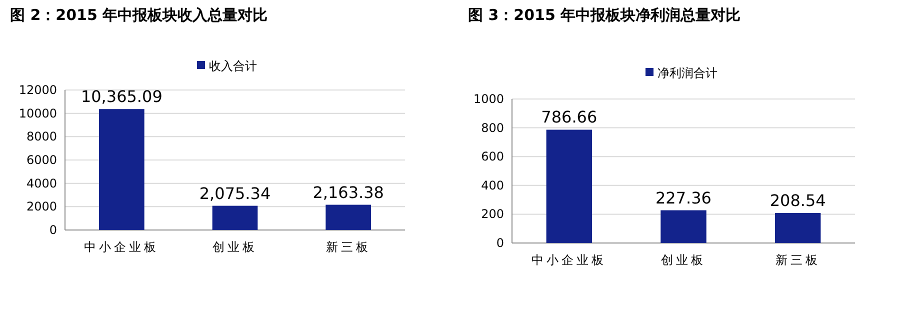 The height and width of the screenshot is (324, 903). What do you see at coordinates (488, 99) in the screenshot?
I see `y-tick-label: 1000` at bounding box center [488, 99].